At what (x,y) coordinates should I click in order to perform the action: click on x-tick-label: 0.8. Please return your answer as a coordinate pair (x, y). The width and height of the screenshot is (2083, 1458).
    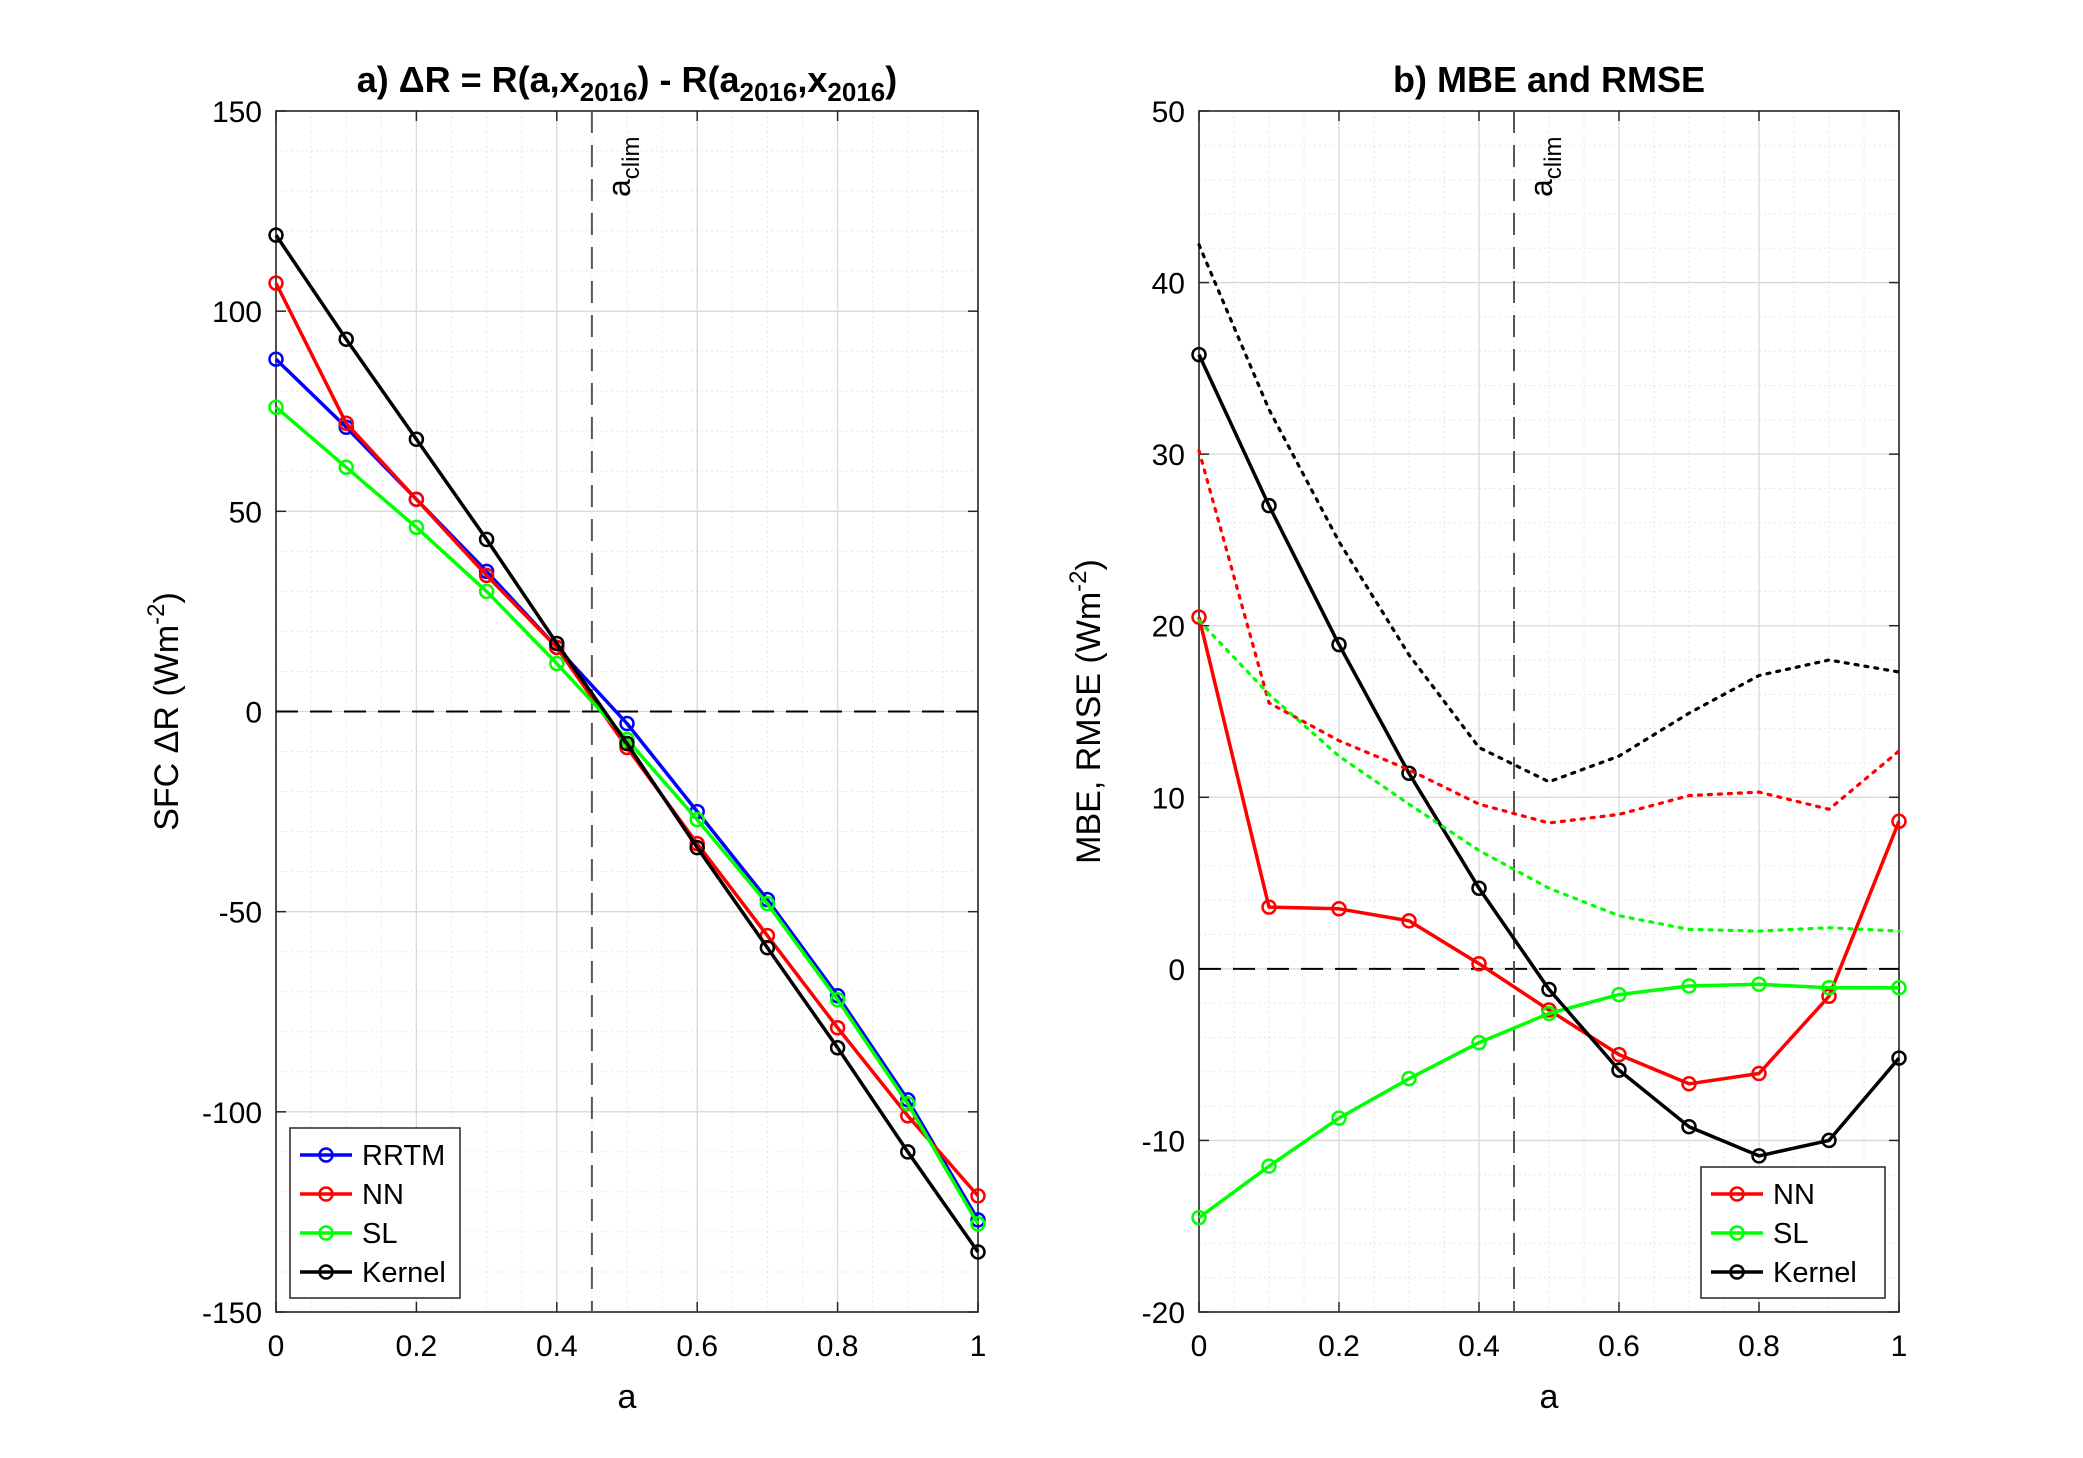
    Looking at the image, I should click on (1759, 1346).